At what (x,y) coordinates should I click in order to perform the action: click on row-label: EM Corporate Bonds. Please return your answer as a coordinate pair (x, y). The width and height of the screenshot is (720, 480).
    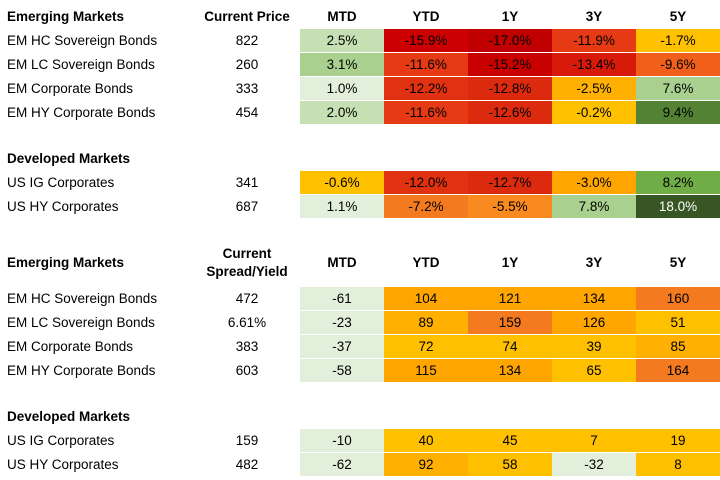
    Looking at the image, I should click on (70, 346).